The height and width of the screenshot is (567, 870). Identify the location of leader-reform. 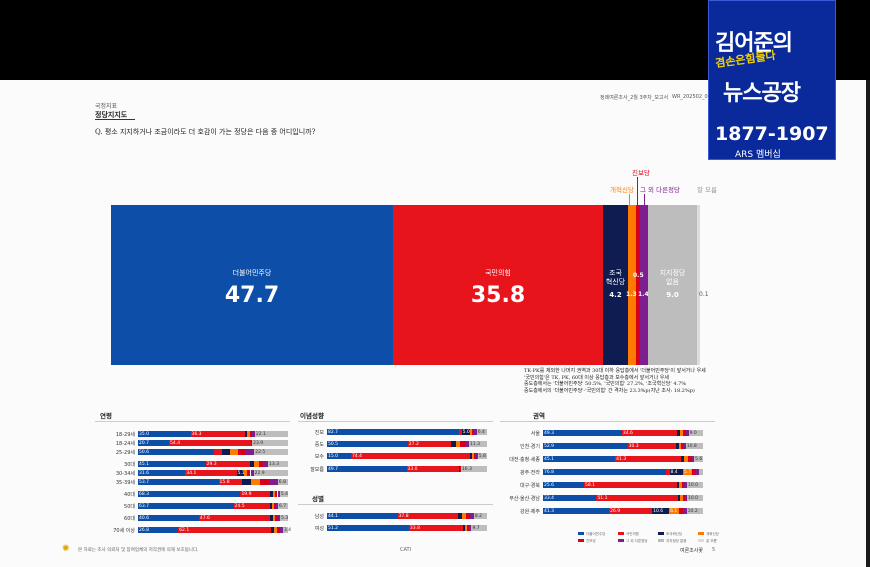
(629, 199).